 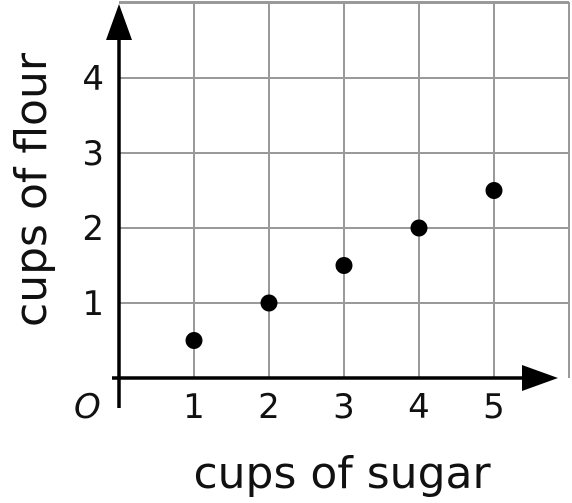 What do you see at coordinates (342, 473) in the screenshot?
I see `x-axis-title: cups of sugar` at bounding box center [342, 473].